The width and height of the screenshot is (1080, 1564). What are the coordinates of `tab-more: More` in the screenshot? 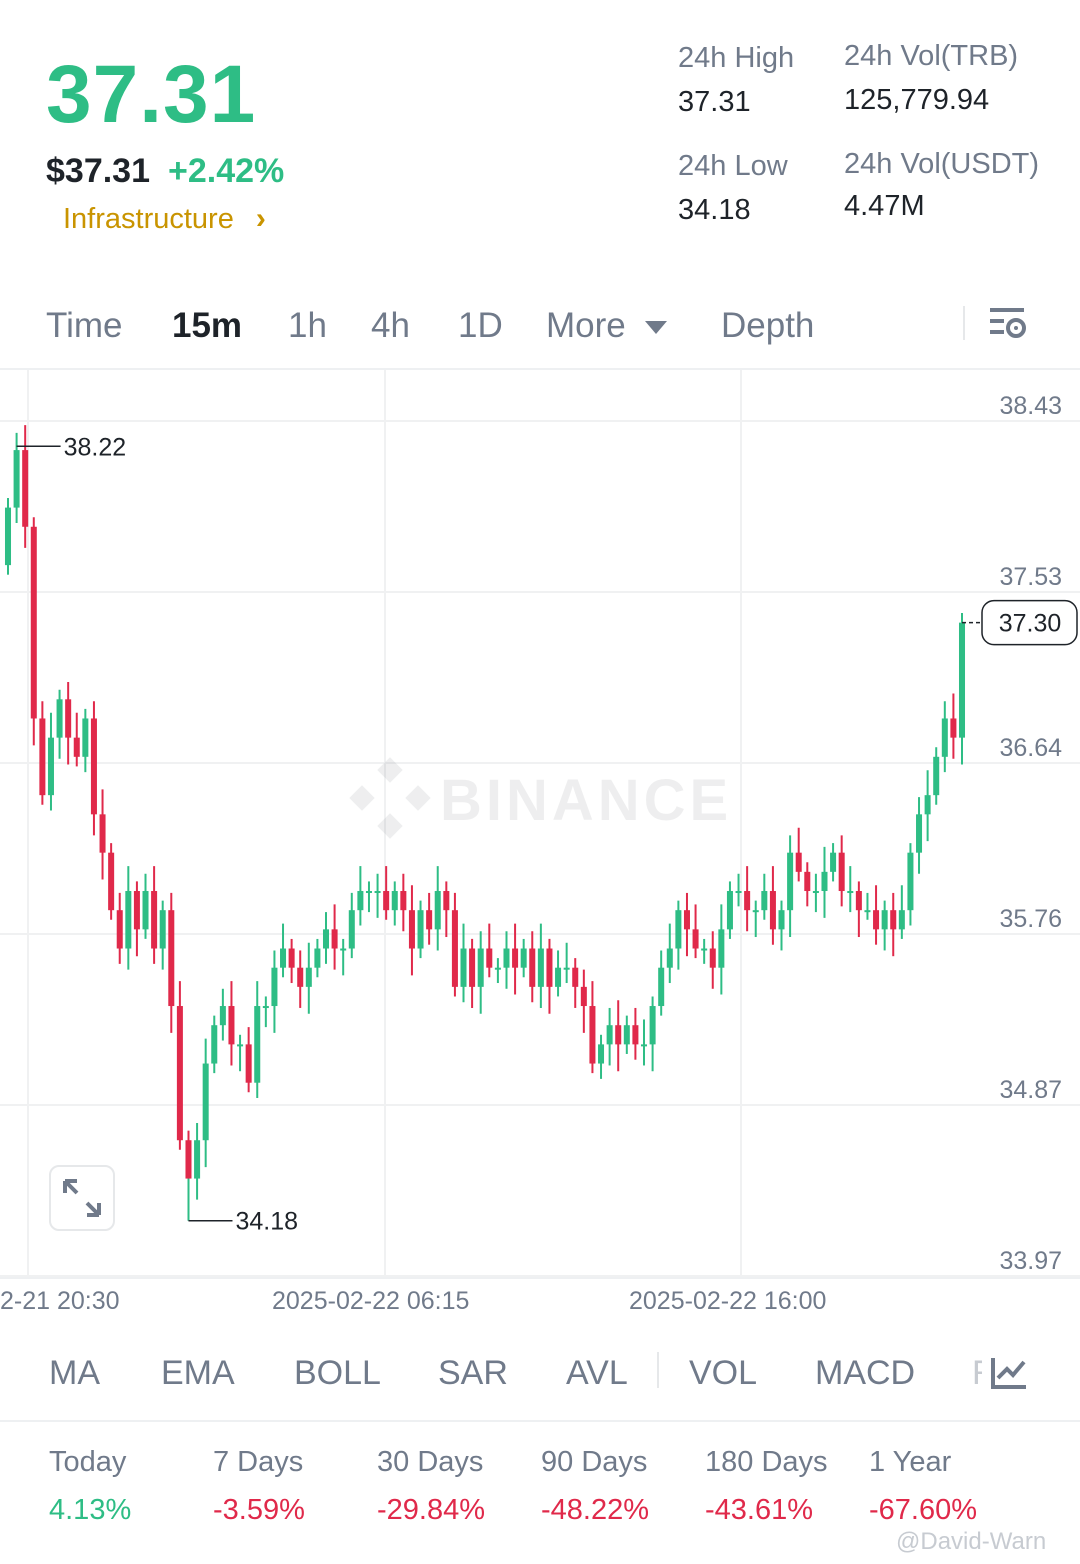 It's located at (607, 326).